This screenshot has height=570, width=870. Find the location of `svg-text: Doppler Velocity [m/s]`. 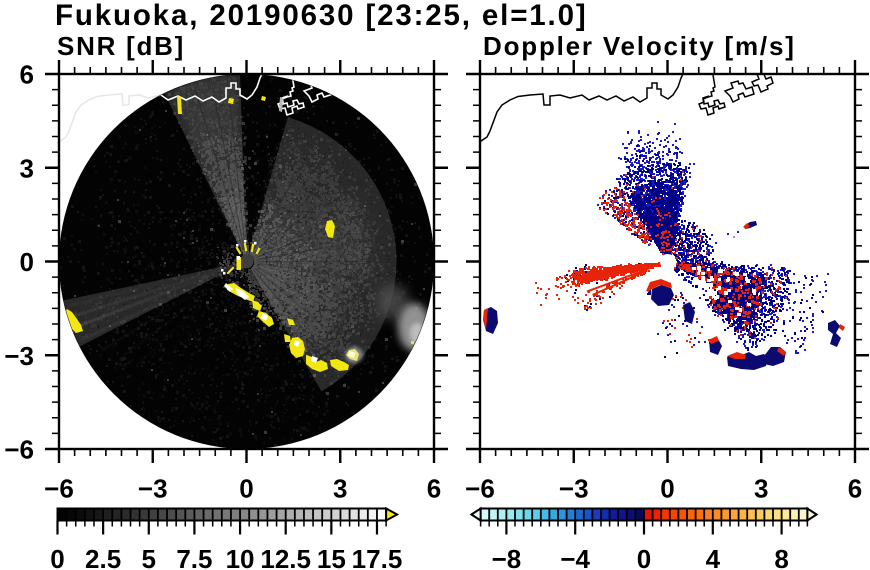

svg-text: Doppler Velocity [m/s] is located at coordinates (639, 46).